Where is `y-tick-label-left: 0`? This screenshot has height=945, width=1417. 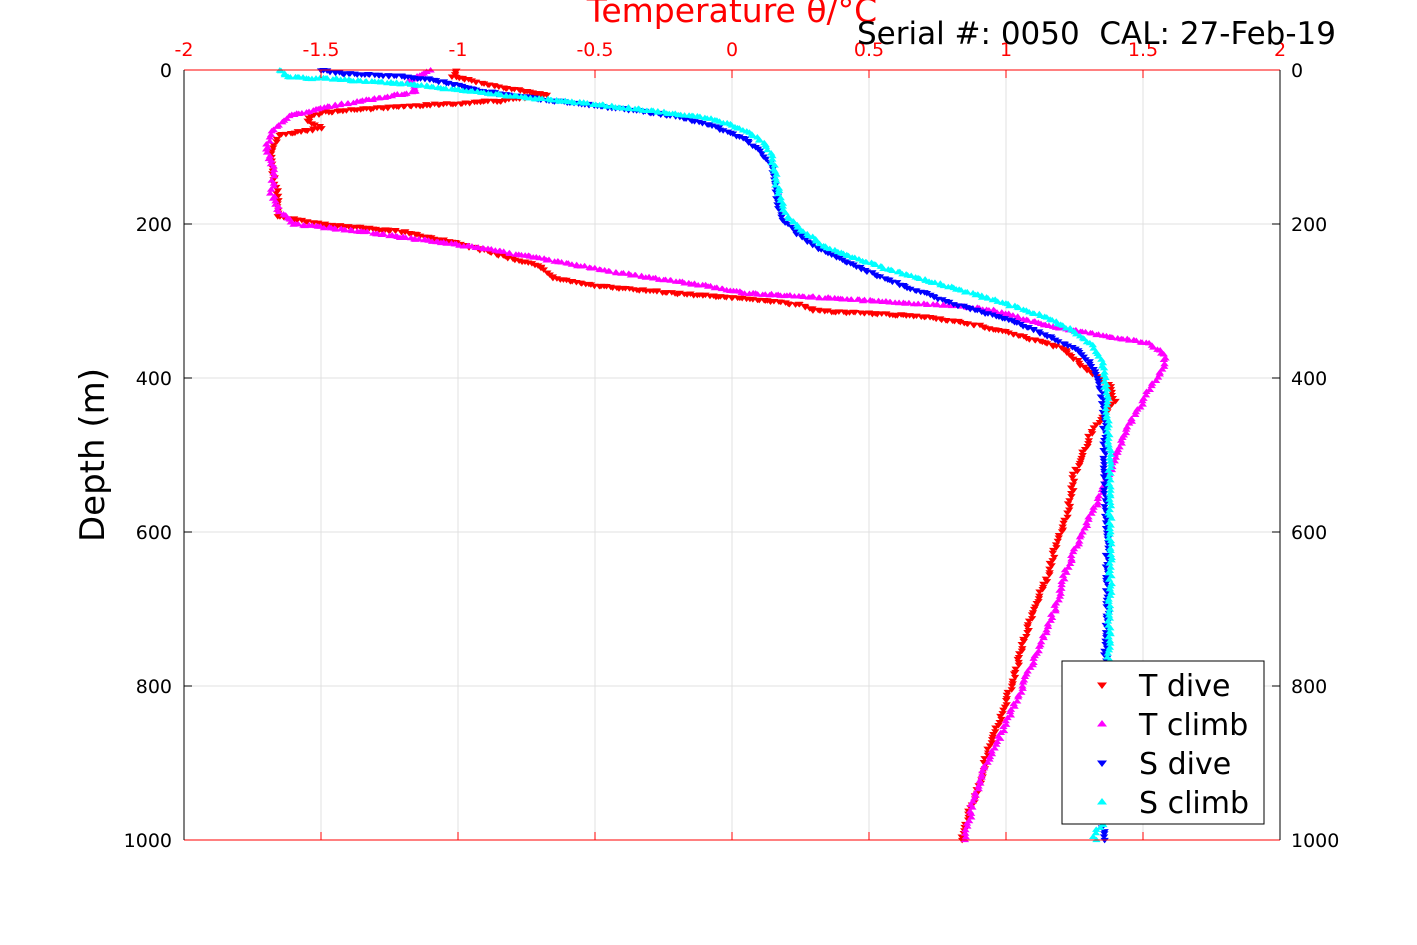
y-tick-label-left: 0 is located at coordinates (166, 71).